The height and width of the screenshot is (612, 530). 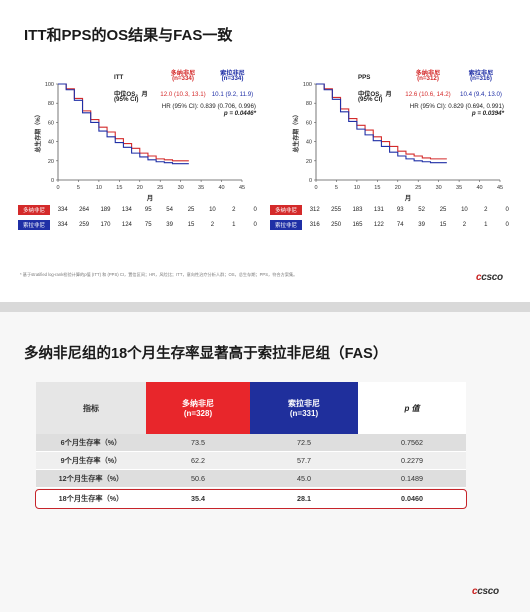 What do you see at coordinates (99, 188) in the screenshot?
I see `x-tick-label: 10` at bounding box center [99, 188].